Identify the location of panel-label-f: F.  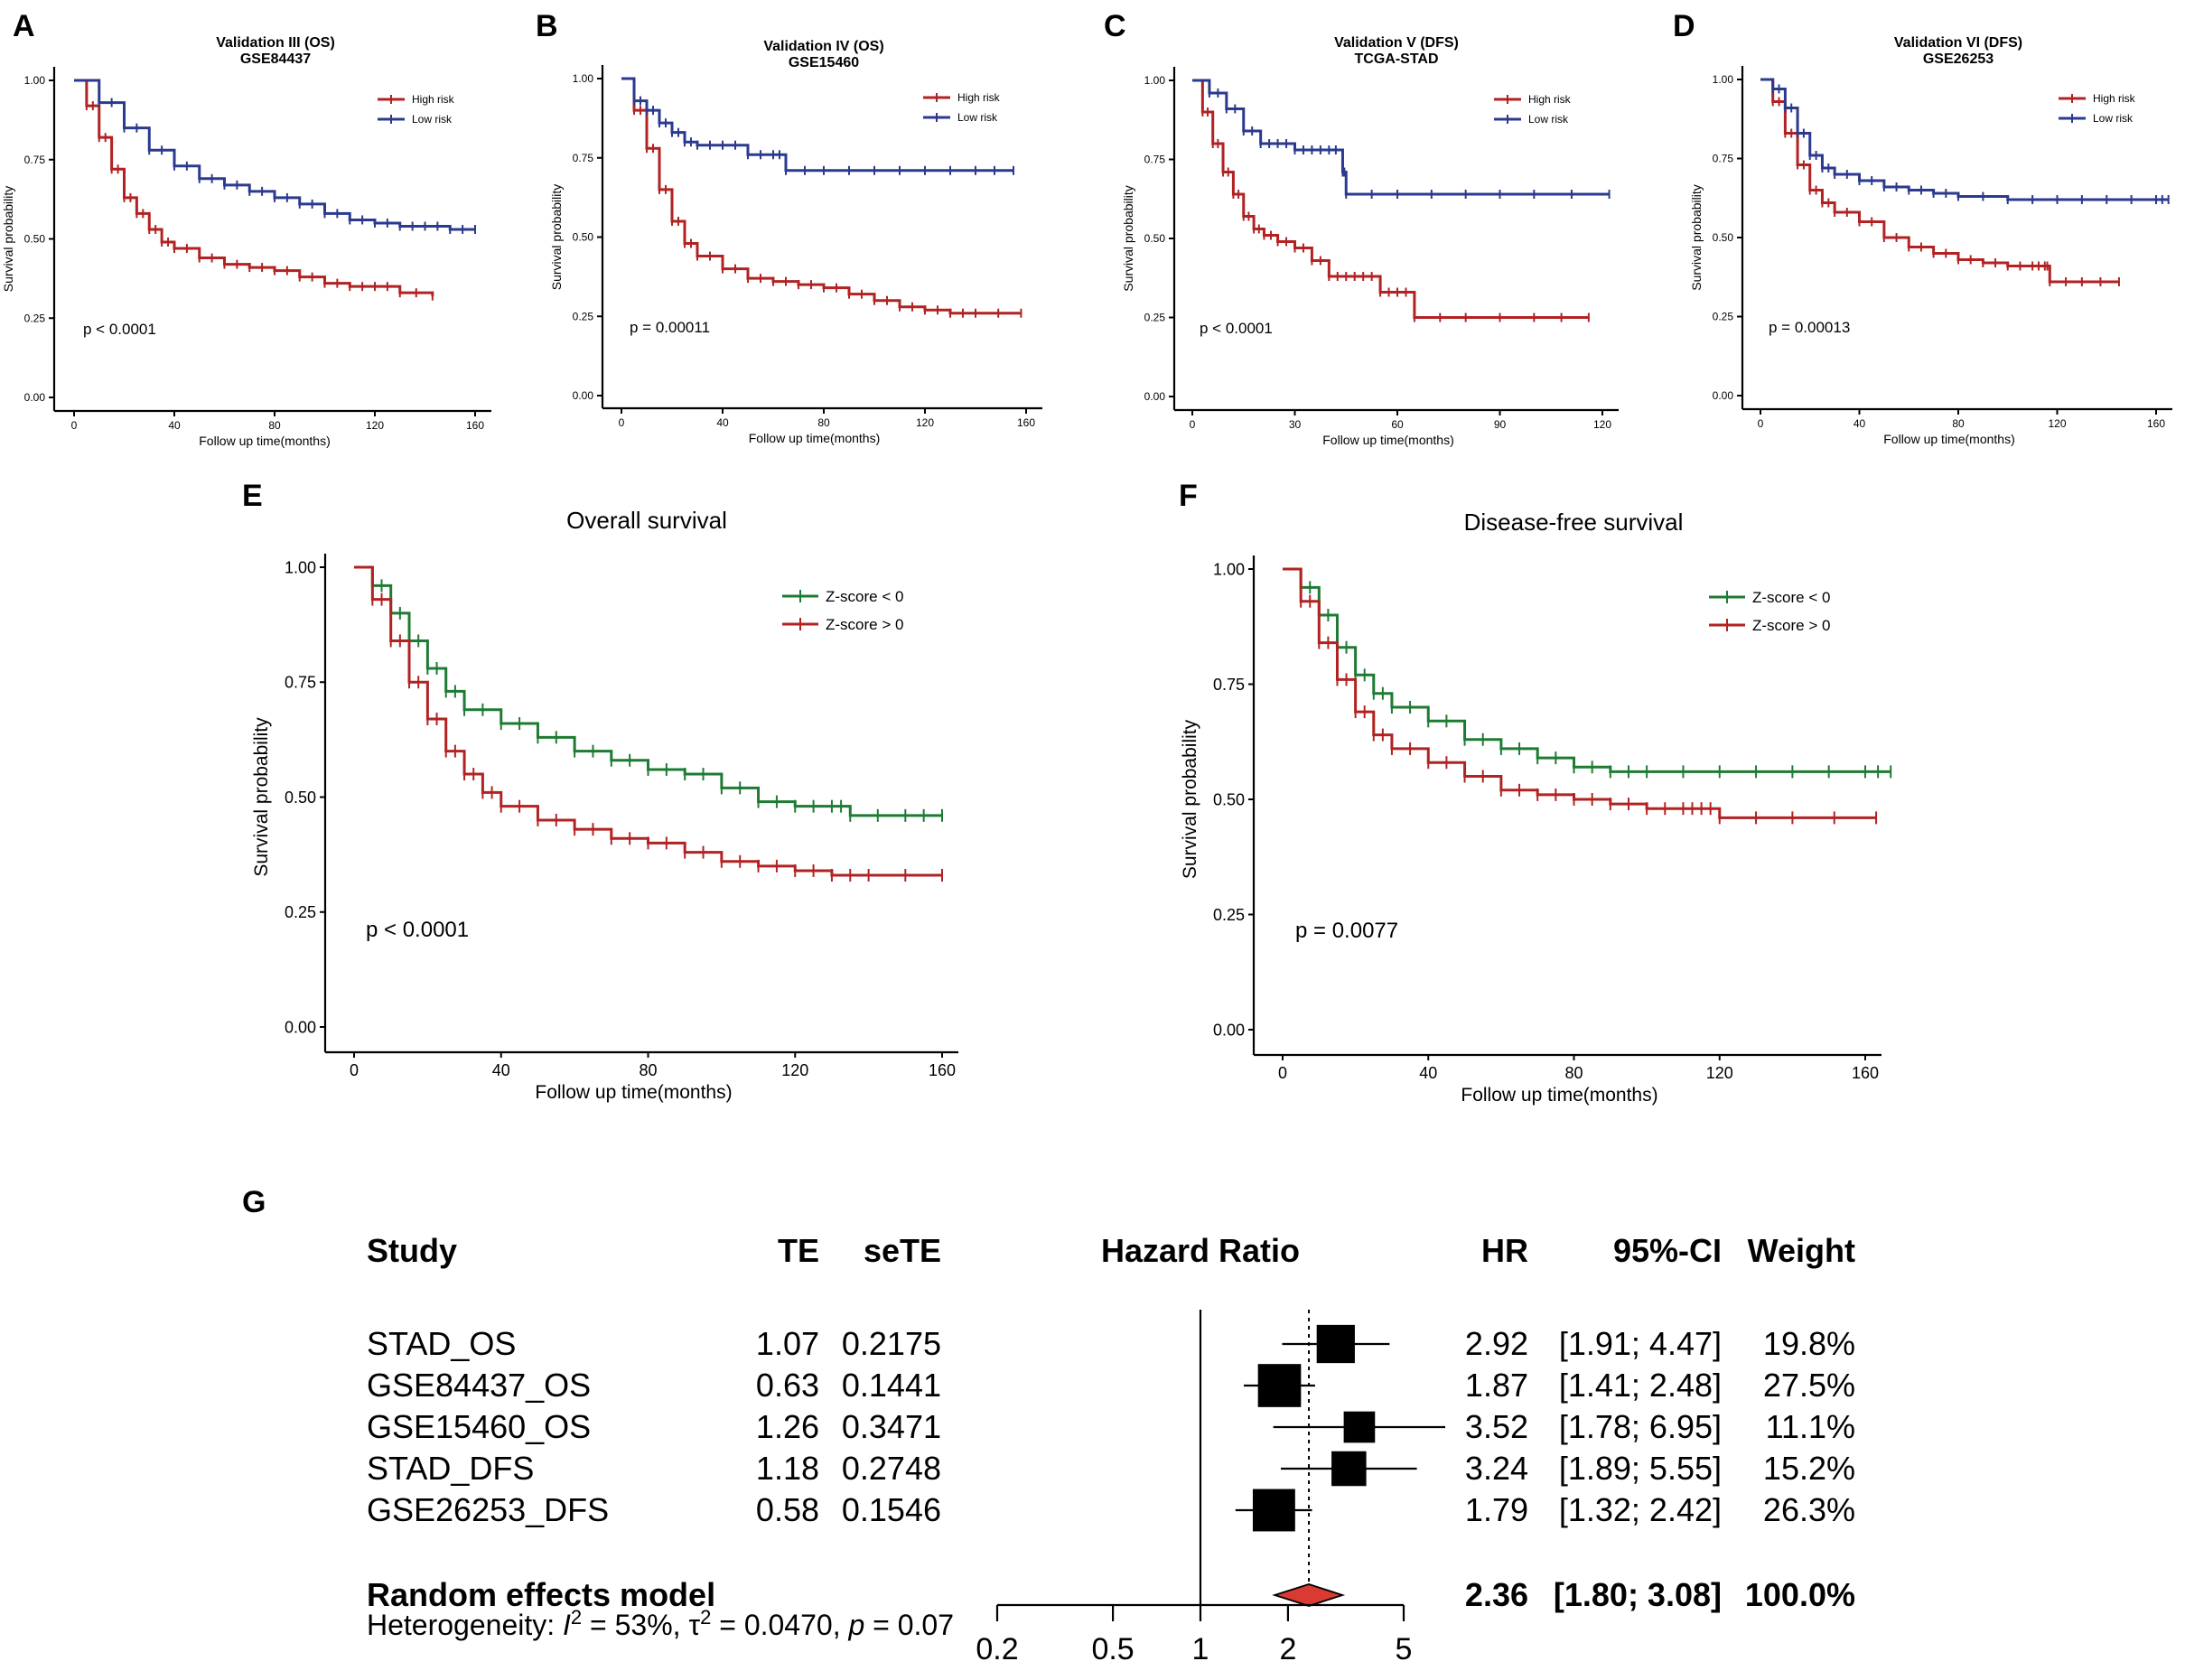
(1188, 496).